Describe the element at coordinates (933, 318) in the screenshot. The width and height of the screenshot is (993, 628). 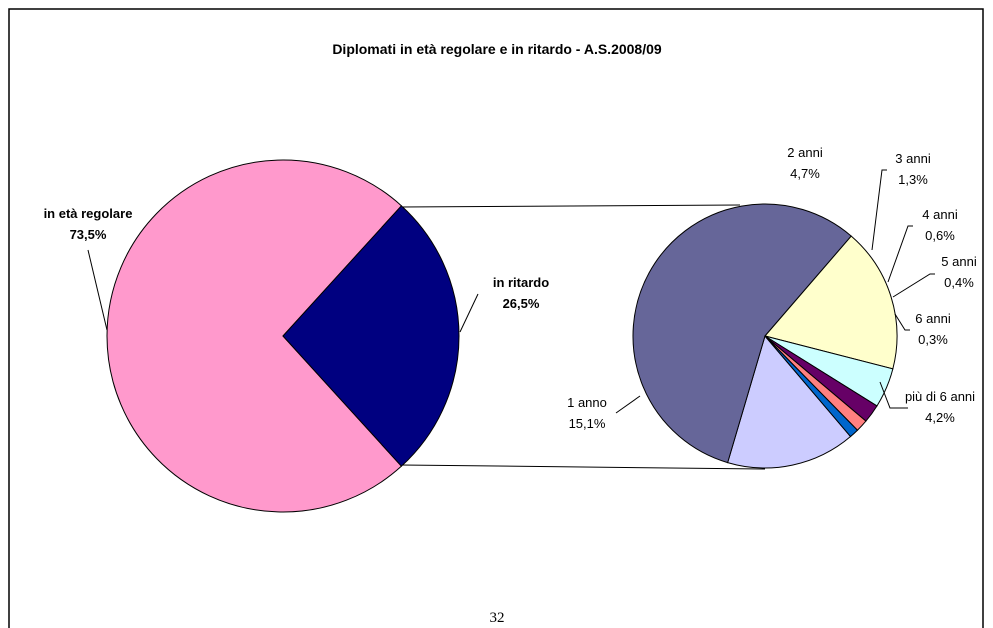
I see `slice-label: 6 anni` at that location.